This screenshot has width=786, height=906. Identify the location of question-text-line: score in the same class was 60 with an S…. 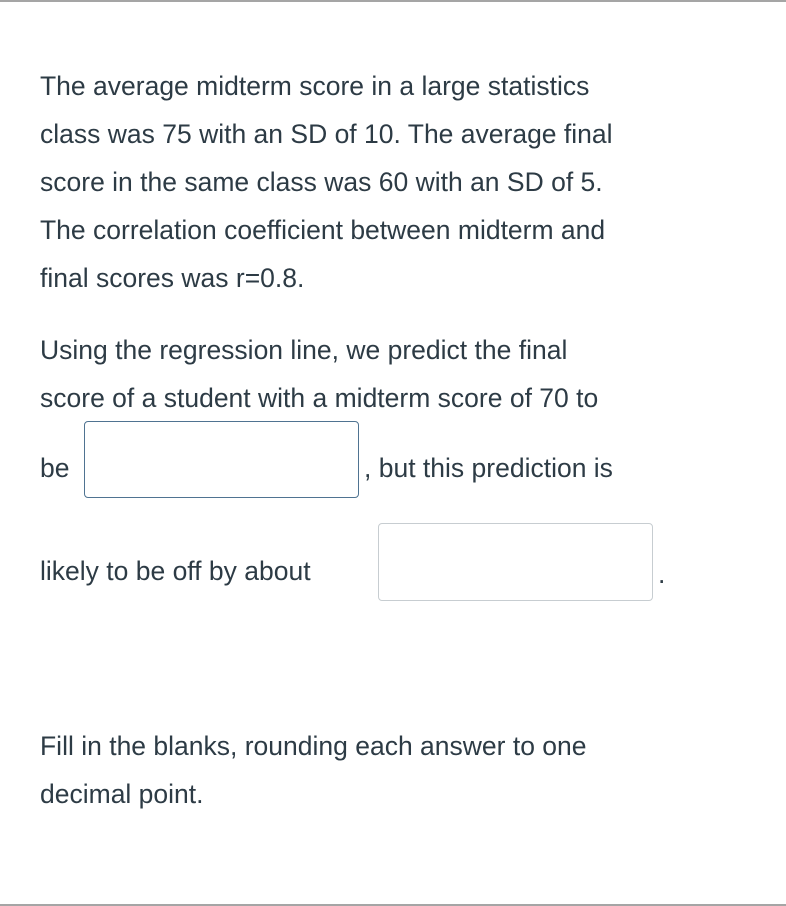
(321, 182).